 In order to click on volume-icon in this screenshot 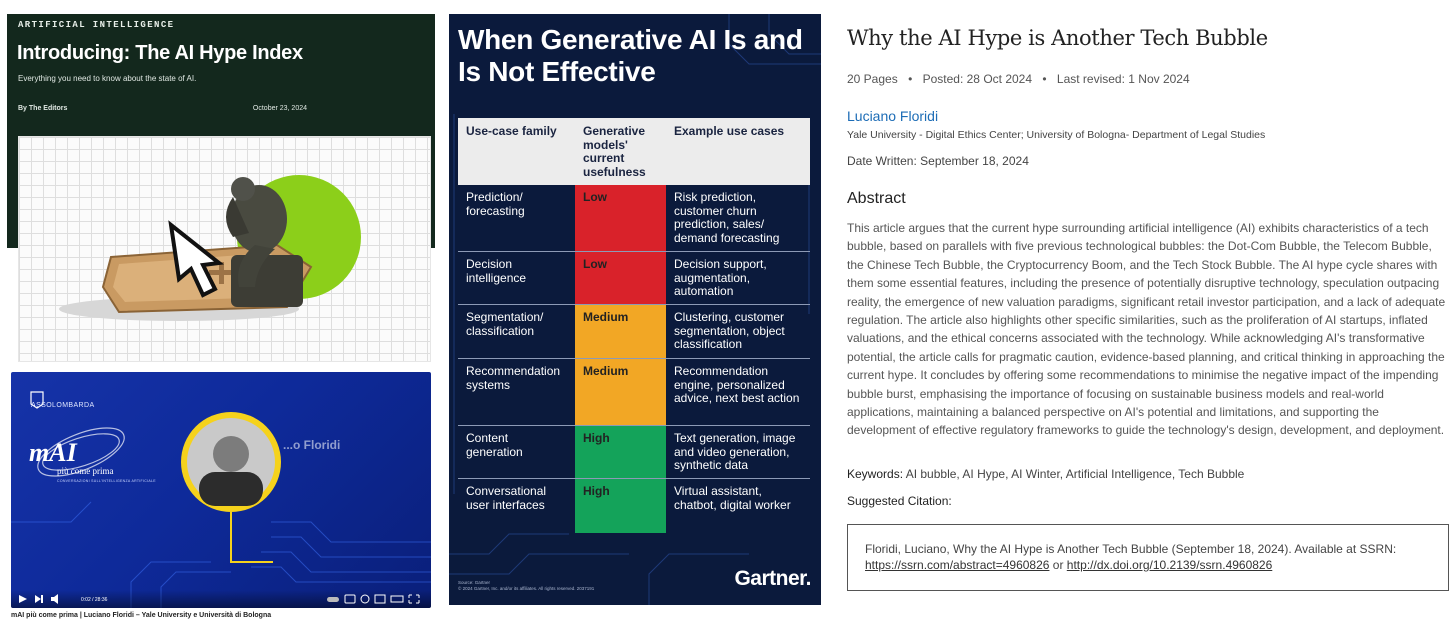, I will do `click(54, 599)`.